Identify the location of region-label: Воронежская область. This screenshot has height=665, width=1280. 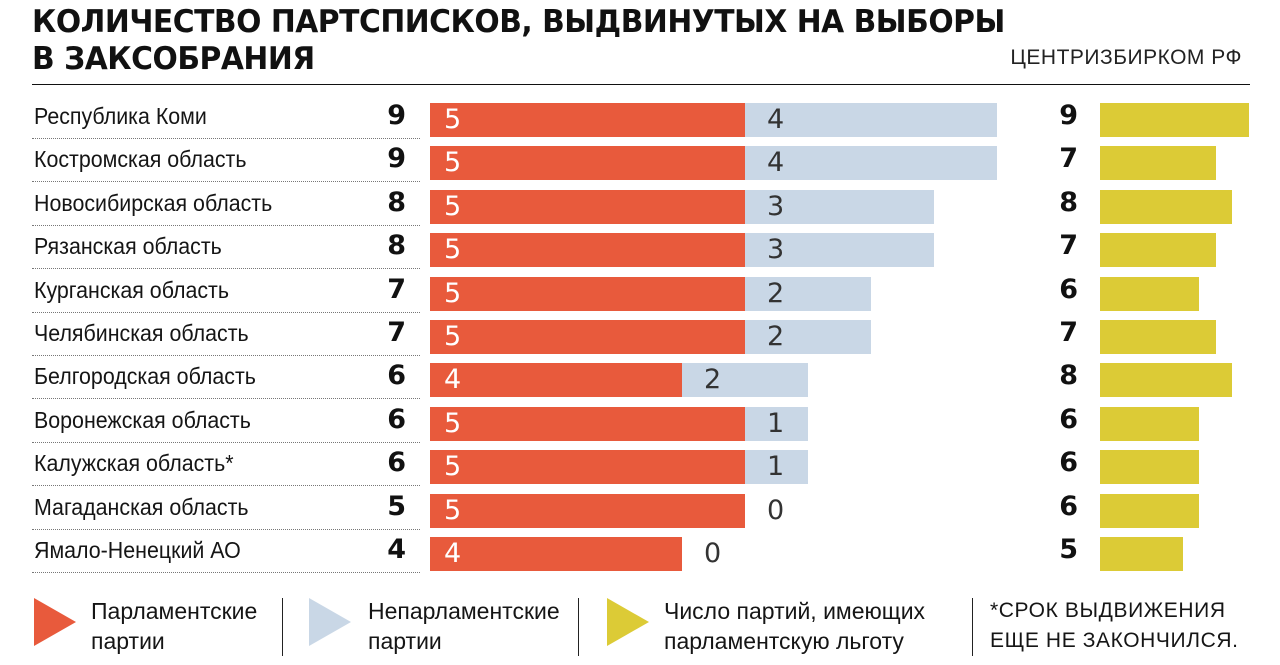
(142, 419).